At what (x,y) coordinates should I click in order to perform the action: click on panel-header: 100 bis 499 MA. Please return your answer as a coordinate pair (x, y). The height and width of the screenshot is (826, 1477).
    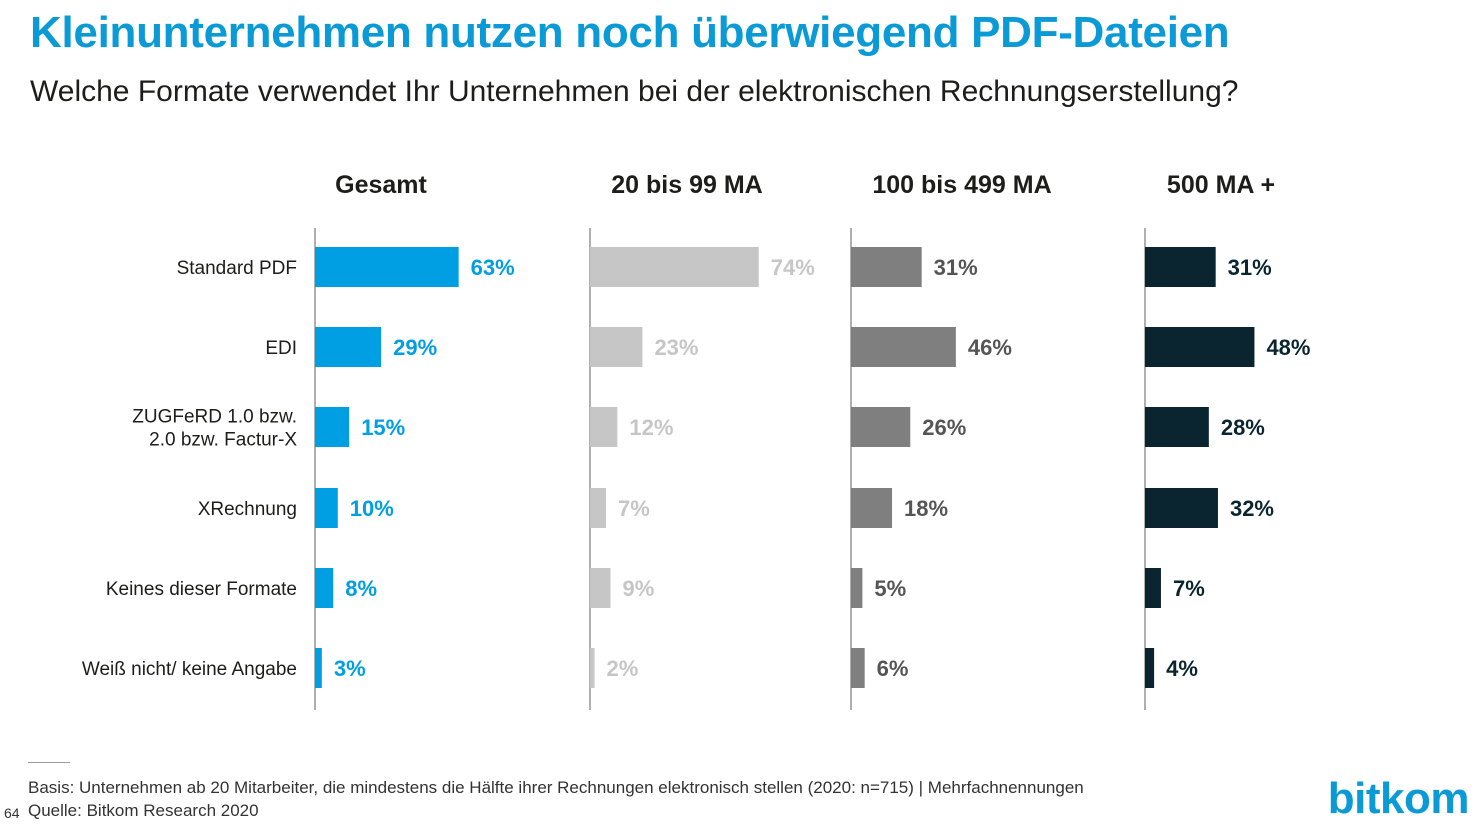
    Looking at the image, I should click on (961, 185).